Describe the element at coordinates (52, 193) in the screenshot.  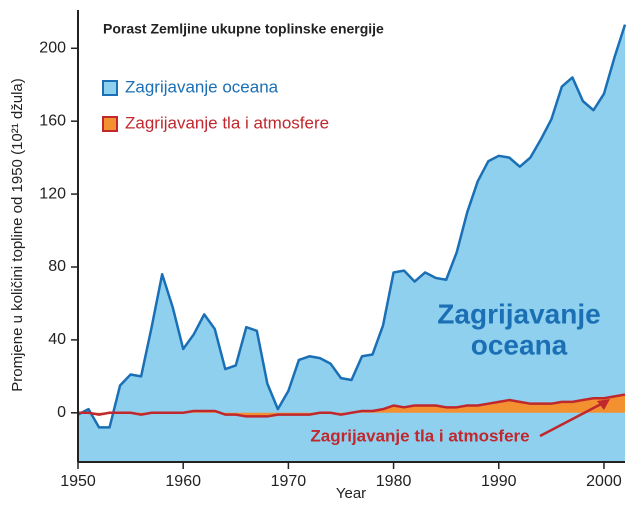
I see `y-tick-label: 120` at that location.